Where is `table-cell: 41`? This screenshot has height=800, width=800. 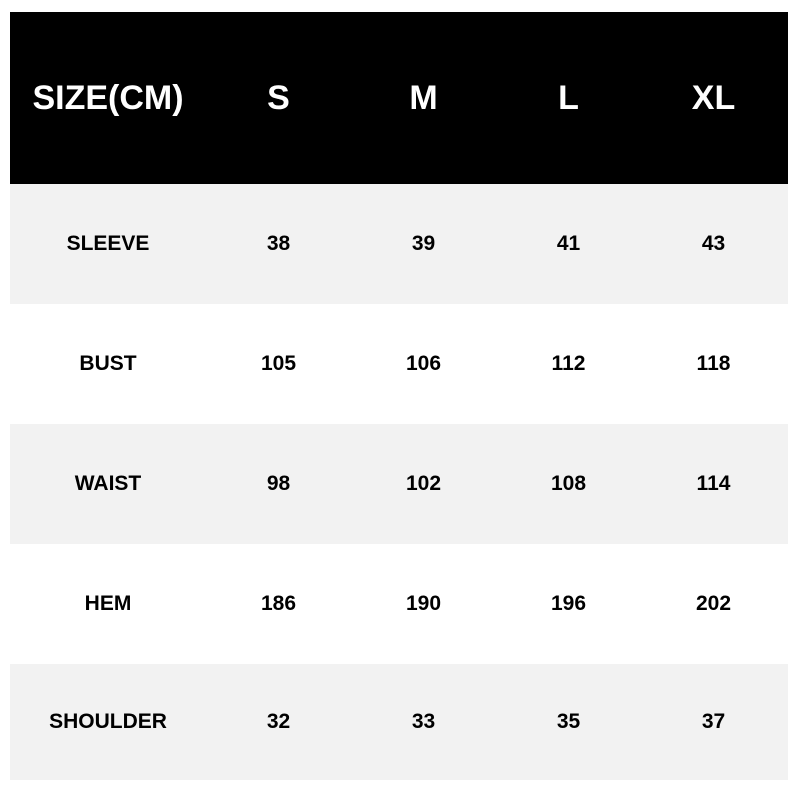 table-cell: 41 is located at coordinates (568, 243).